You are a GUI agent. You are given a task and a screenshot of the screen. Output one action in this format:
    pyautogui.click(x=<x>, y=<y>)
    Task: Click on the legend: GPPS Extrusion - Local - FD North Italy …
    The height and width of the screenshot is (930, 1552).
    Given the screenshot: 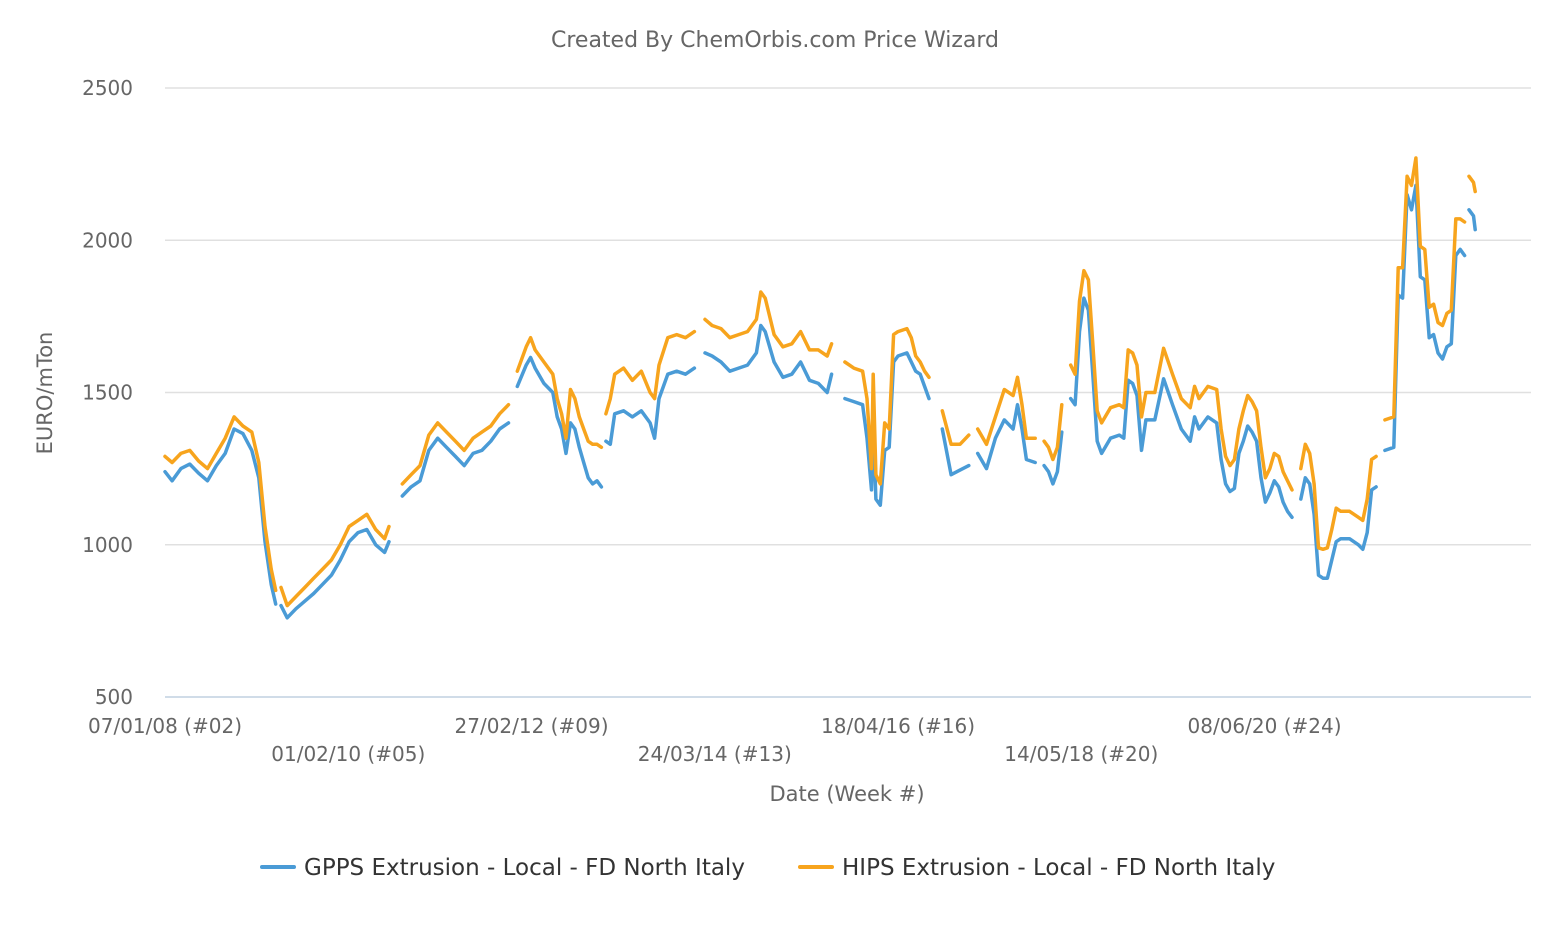 What is the action you would take?
    pyautogui.click(x=767, y=868)
    